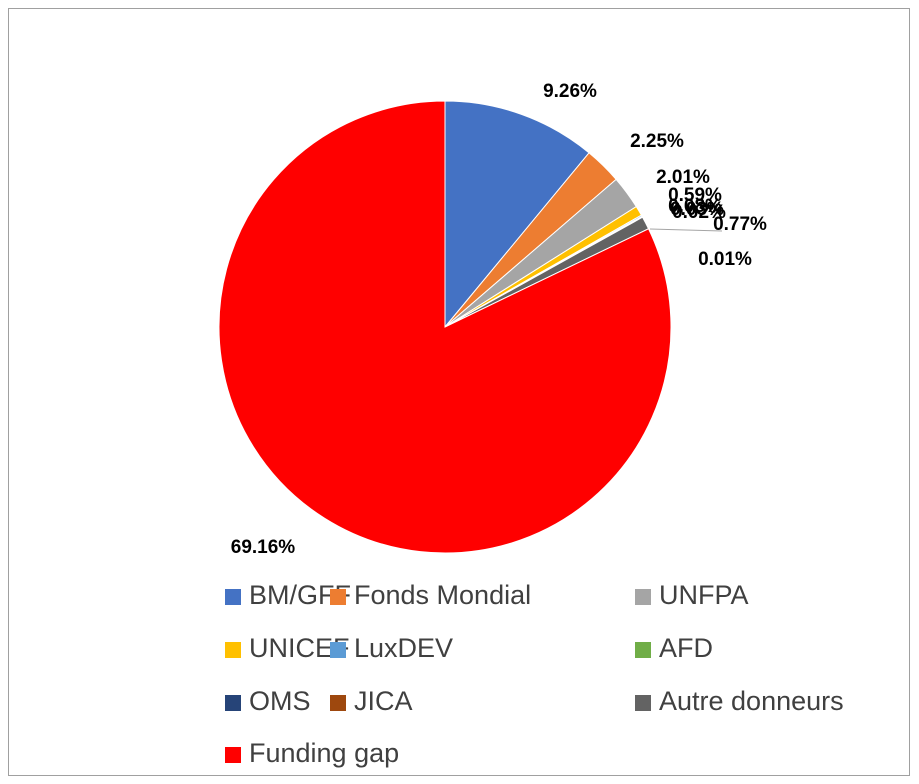  What do you see at coordinates (442, 595) in the screenshot?
I see `legend-label: Fonds Mondial` at bounding box center [442, 595].